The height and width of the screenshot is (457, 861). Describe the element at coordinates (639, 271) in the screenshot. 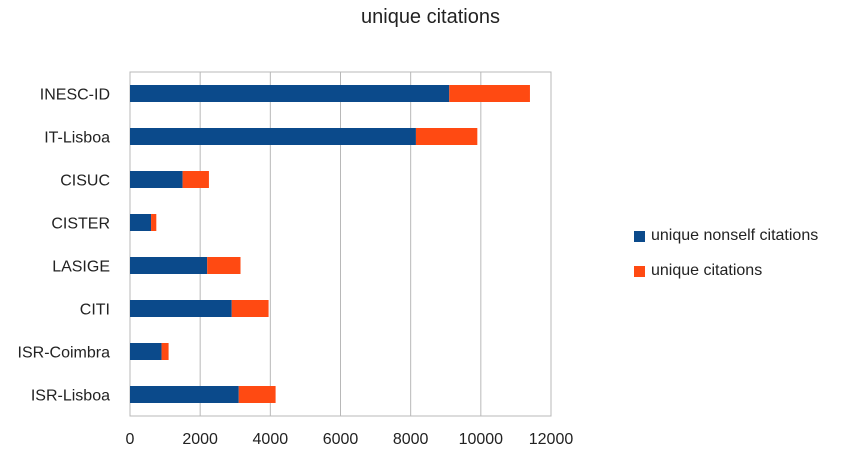

I see `legend-swatch-unique` at that location.